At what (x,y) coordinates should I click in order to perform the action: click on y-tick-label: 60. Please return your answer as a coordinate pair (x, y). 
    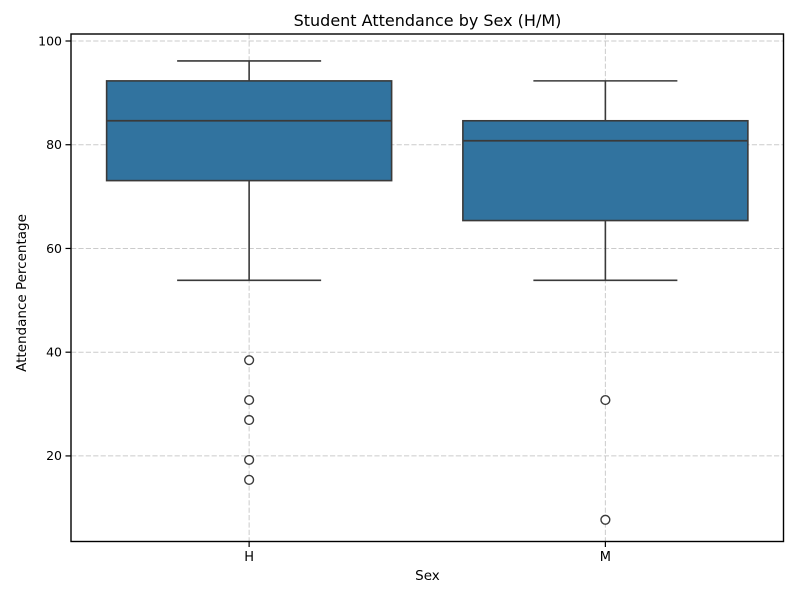
    Looking at the image, I should click on (54, 248).